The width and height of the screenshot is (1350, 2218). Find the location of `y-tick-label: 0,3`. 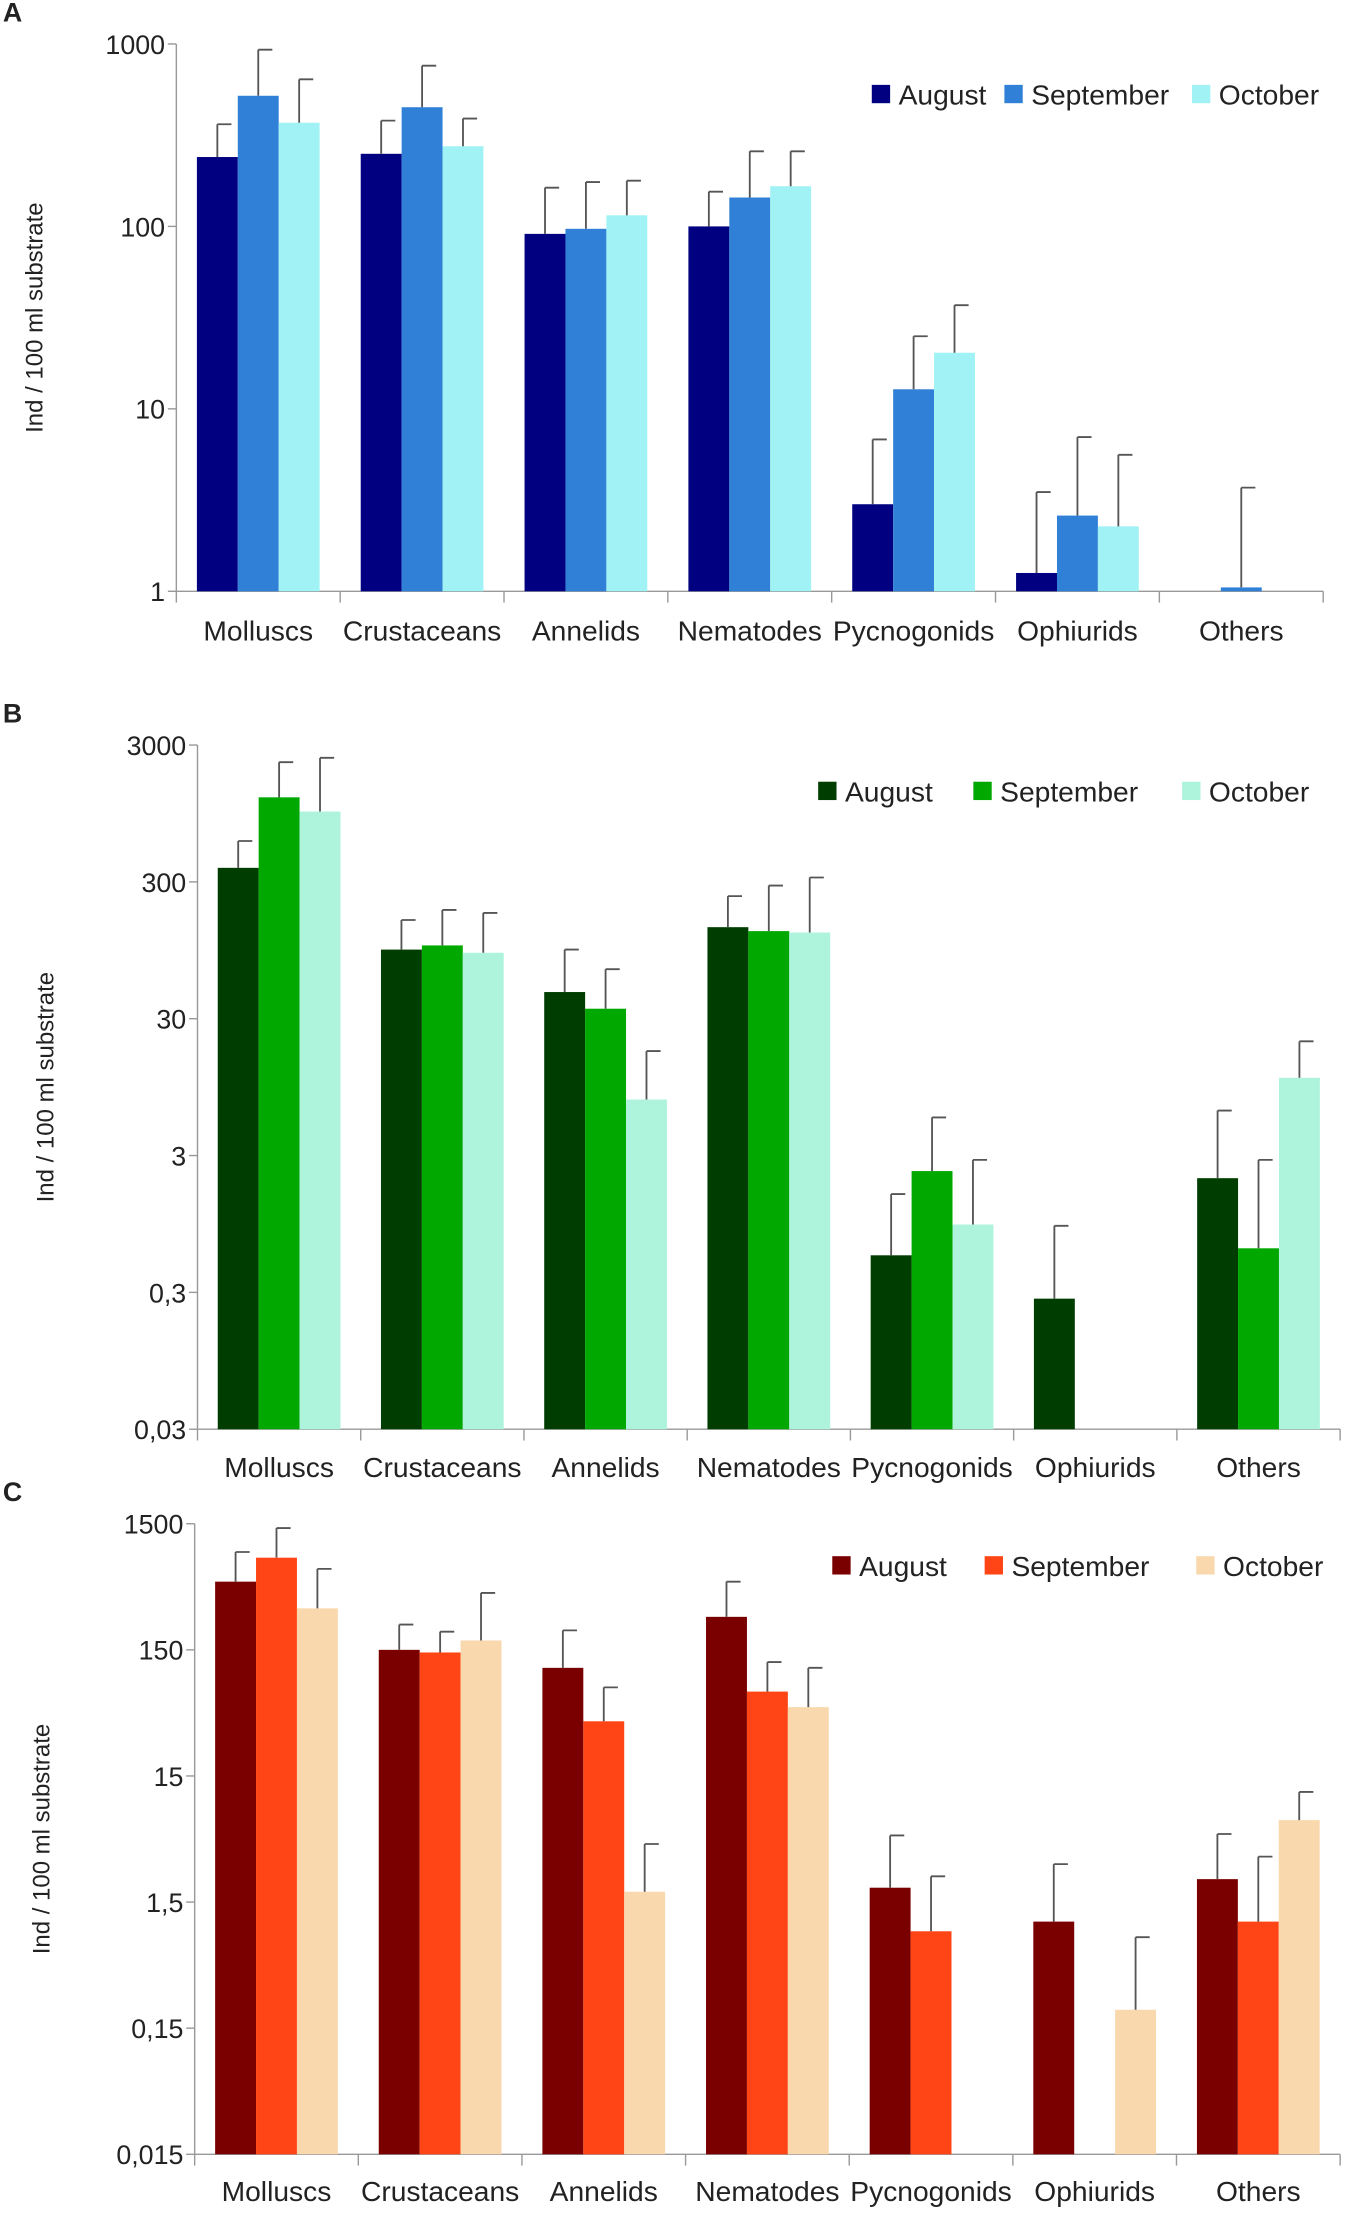

y-tick-label: 0,3 is located at coordinates (167, 1293).